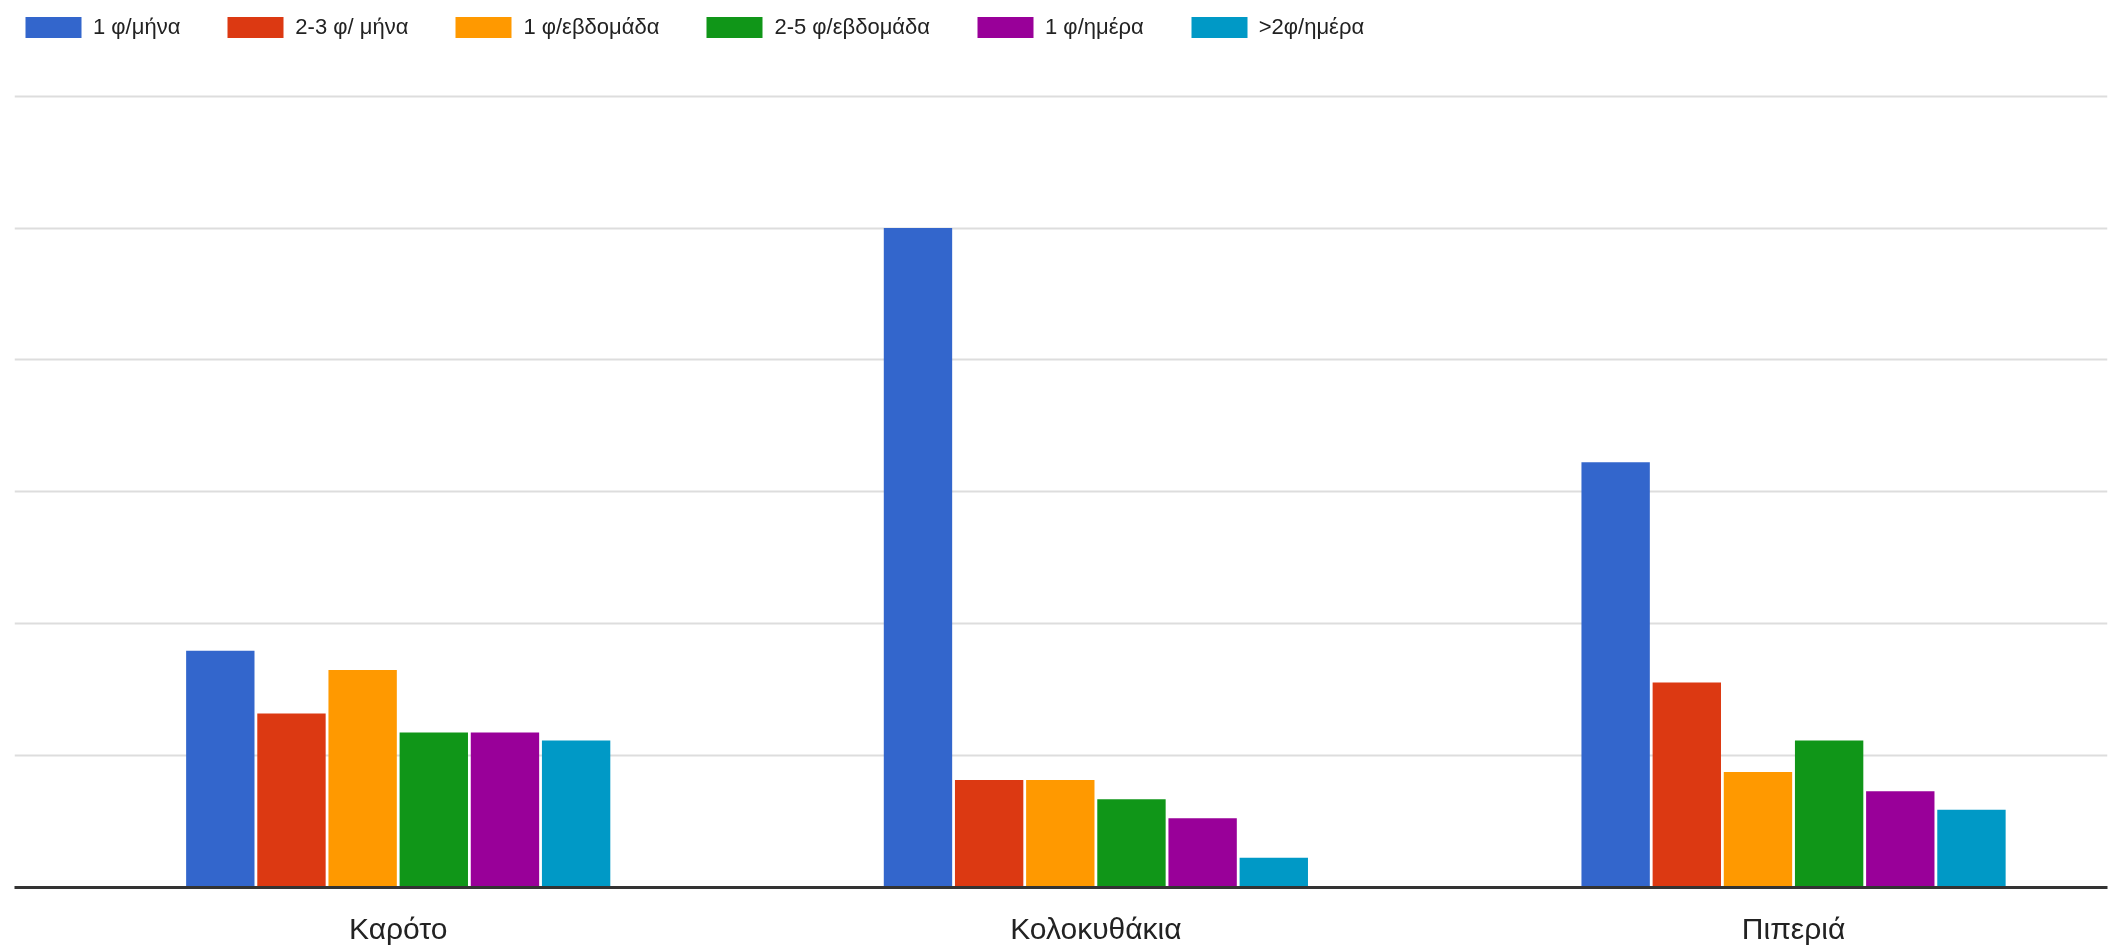 This screenshot has width=2111, height=947. What do you see at coordinates (1311, 27) in the screenshot?
I see `legend-label: >2φ/ημέρα` at bounding box center [1311, 27].